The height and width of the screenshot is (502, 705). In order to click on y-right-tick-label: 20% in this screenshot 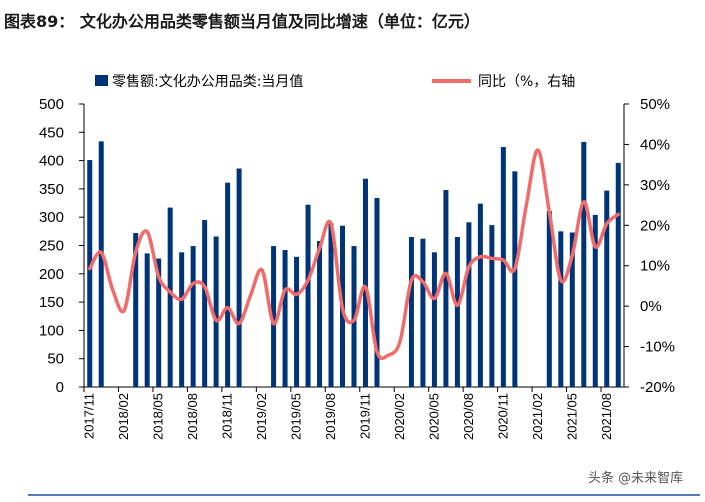, I will do `click(655, 225)`.